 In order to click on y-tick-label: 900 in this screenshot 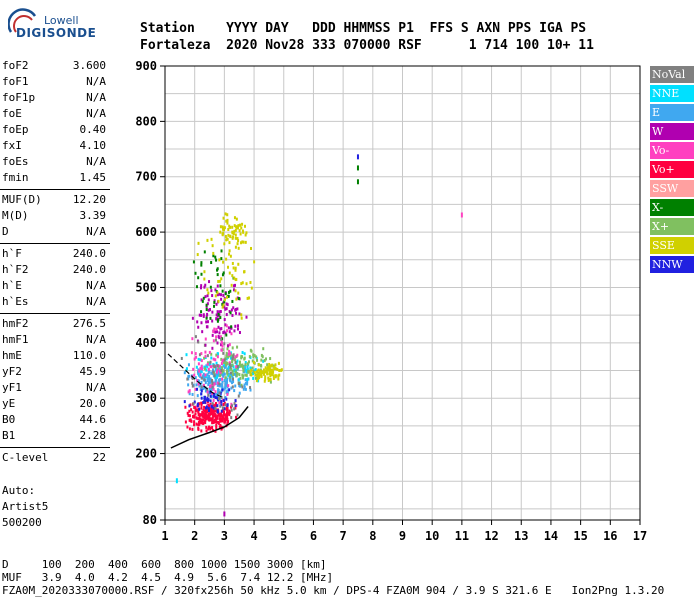, I will do `click(146, 66)`.